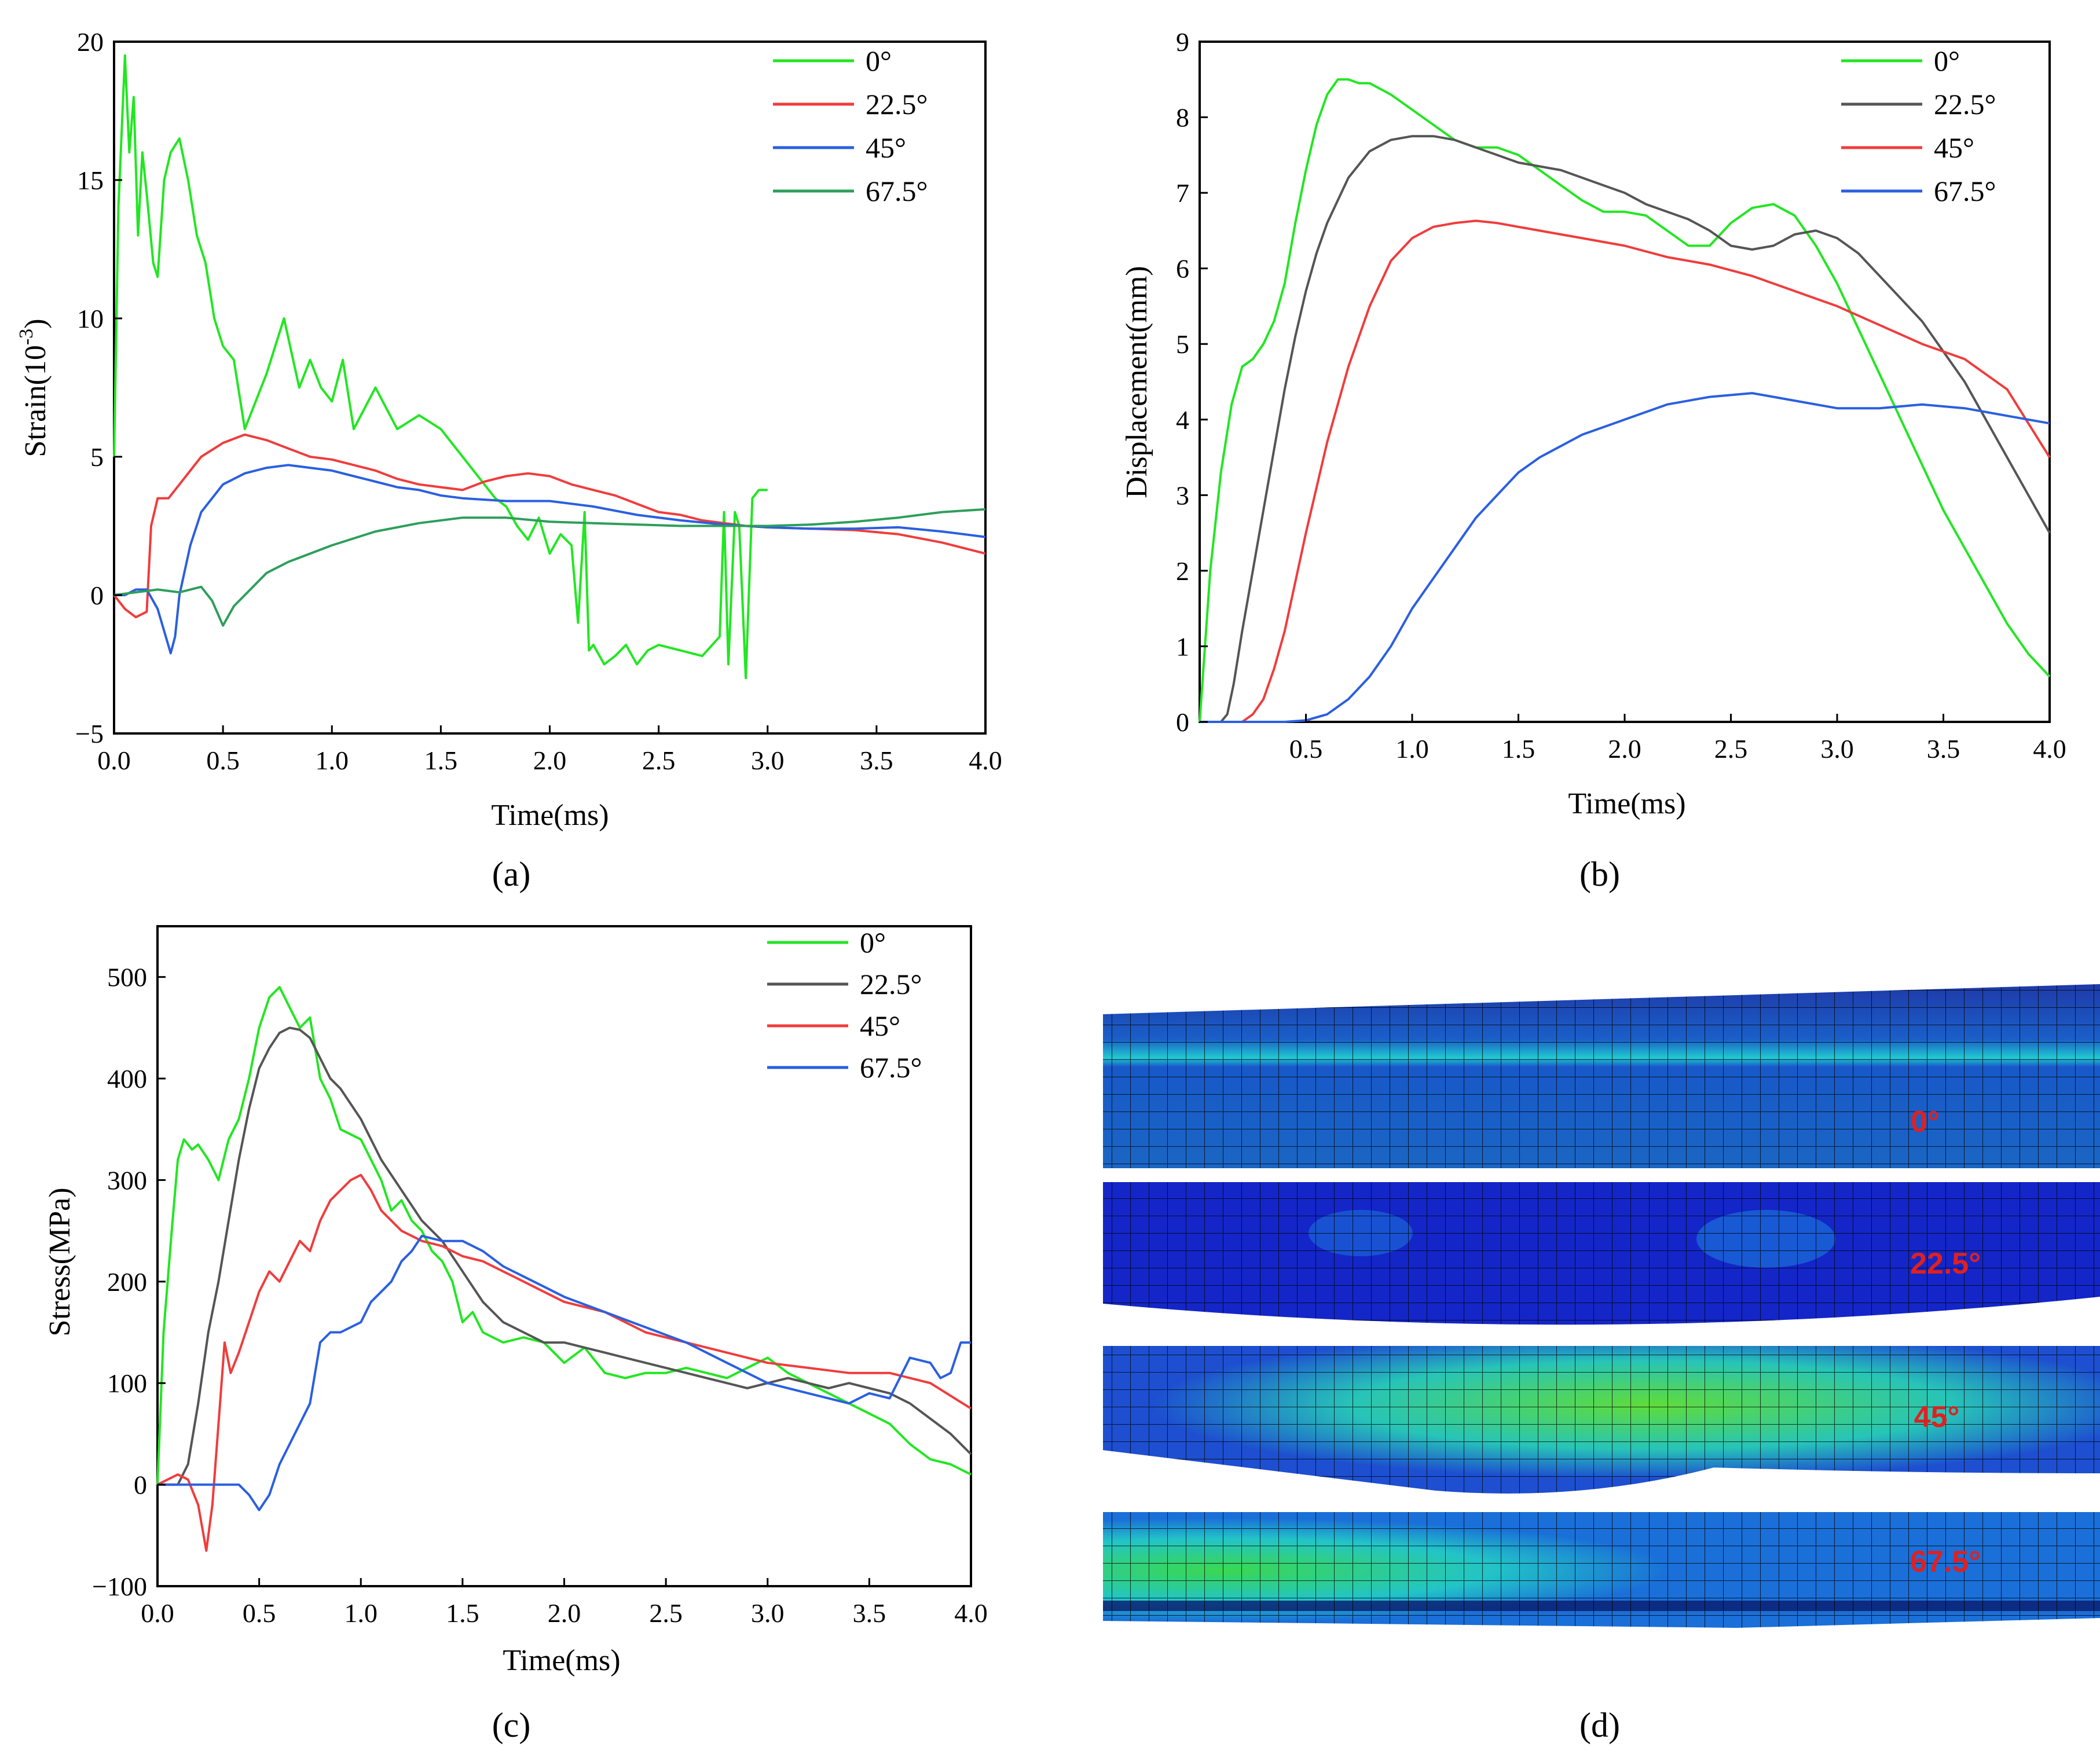  What do you see at coordinates (26, 337) in the screenshot?
I see `y-axis-label-exponent: -3` at bounding box center [26, 337].